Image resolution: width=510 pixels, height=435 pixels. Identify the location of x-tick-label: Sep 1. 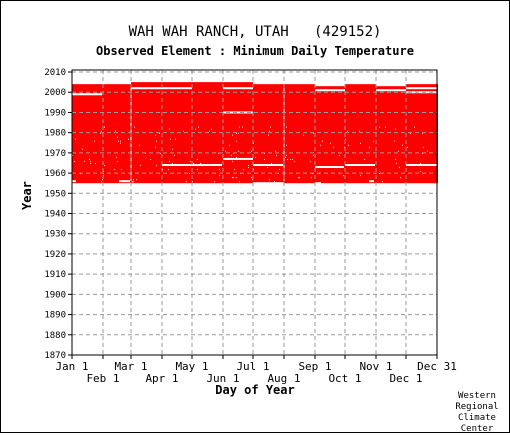
(314, 366).